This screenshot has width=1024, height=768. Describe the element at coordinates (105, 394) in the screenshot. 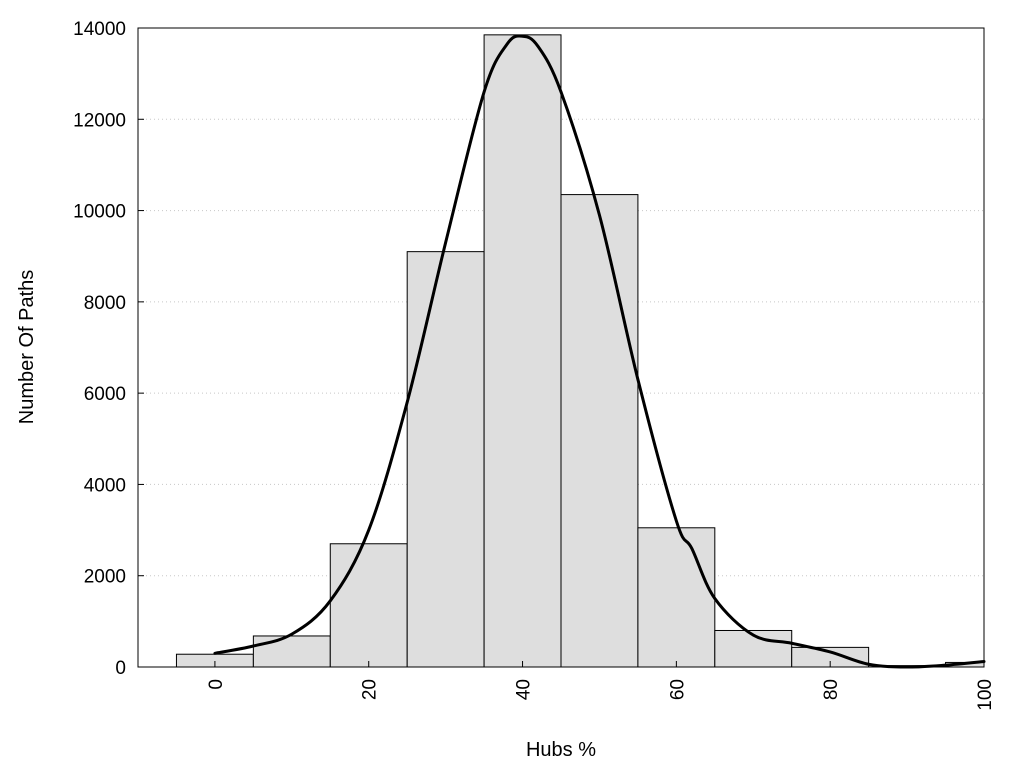

I see `y-tick-label-3: 6000` at that location.